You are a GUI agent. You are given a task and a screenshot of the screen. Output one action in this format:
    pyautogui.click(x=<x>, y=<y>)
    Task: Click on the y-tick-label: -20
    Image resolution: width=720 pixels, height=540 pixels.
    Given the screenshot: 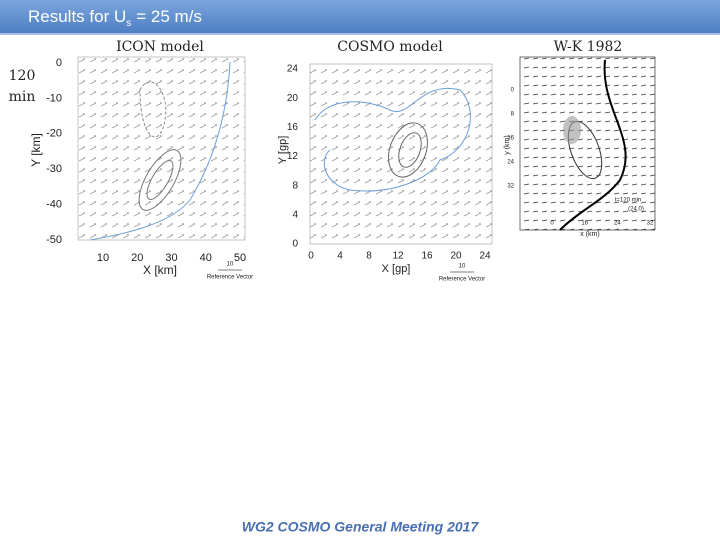 What is the action you would take?
    pyautogui.click(x=54, y=134)
    